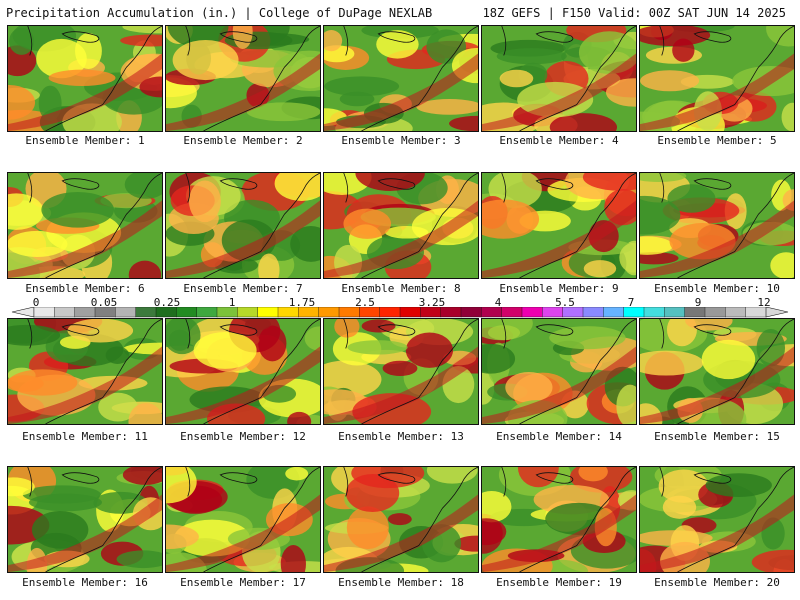  I want to click on color-scale-tick-label: 5.5, so click(565, 302).